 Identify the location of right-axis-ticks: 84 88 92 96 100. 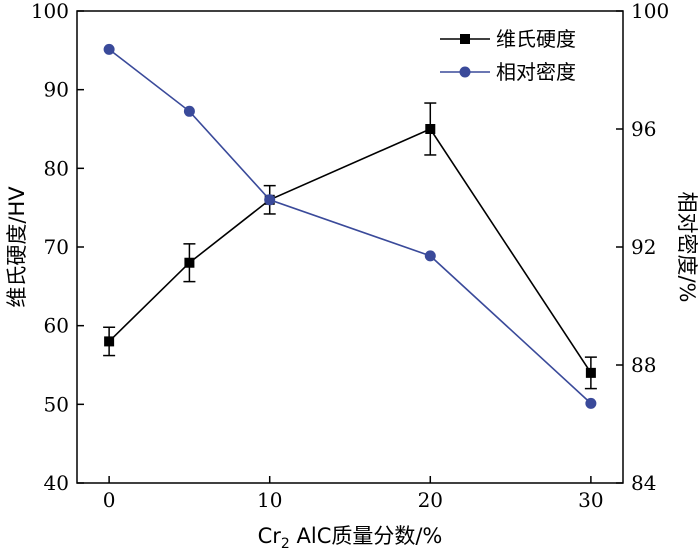
(642, 247).